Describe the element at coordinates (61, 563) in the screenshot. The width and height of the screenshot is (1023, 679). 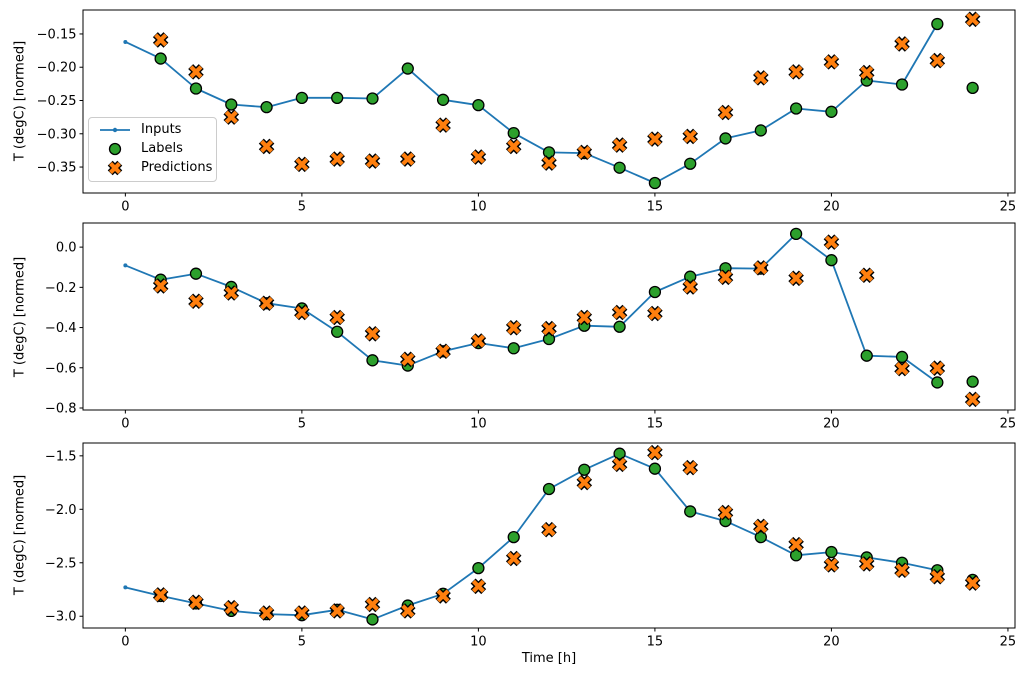
I see `y-tick-label: −2.5` at that location.